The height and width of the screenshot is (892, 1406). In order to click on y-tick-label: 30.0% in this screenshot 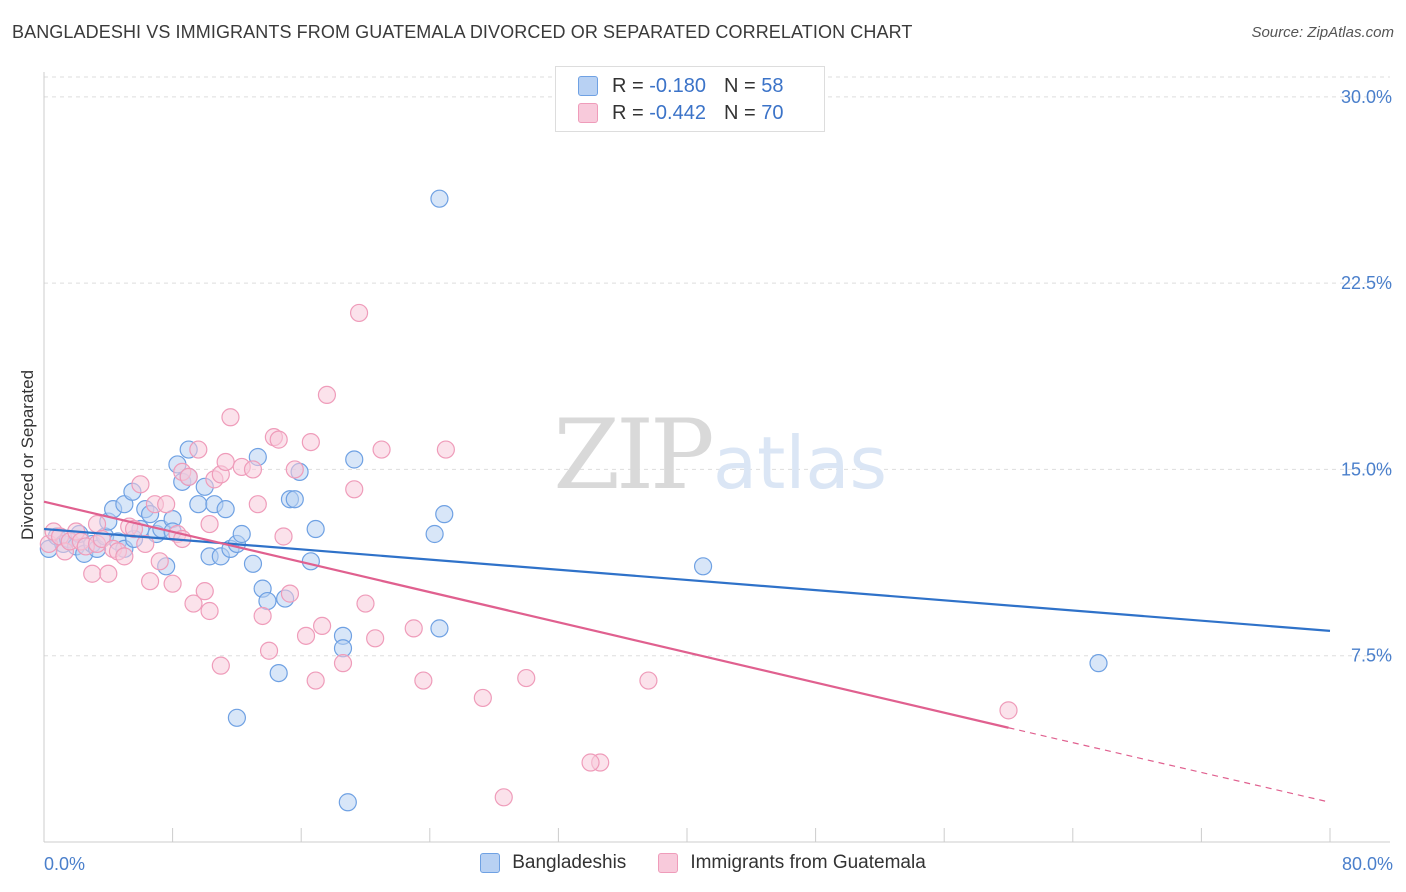, I will do `click(1366, 97)`.